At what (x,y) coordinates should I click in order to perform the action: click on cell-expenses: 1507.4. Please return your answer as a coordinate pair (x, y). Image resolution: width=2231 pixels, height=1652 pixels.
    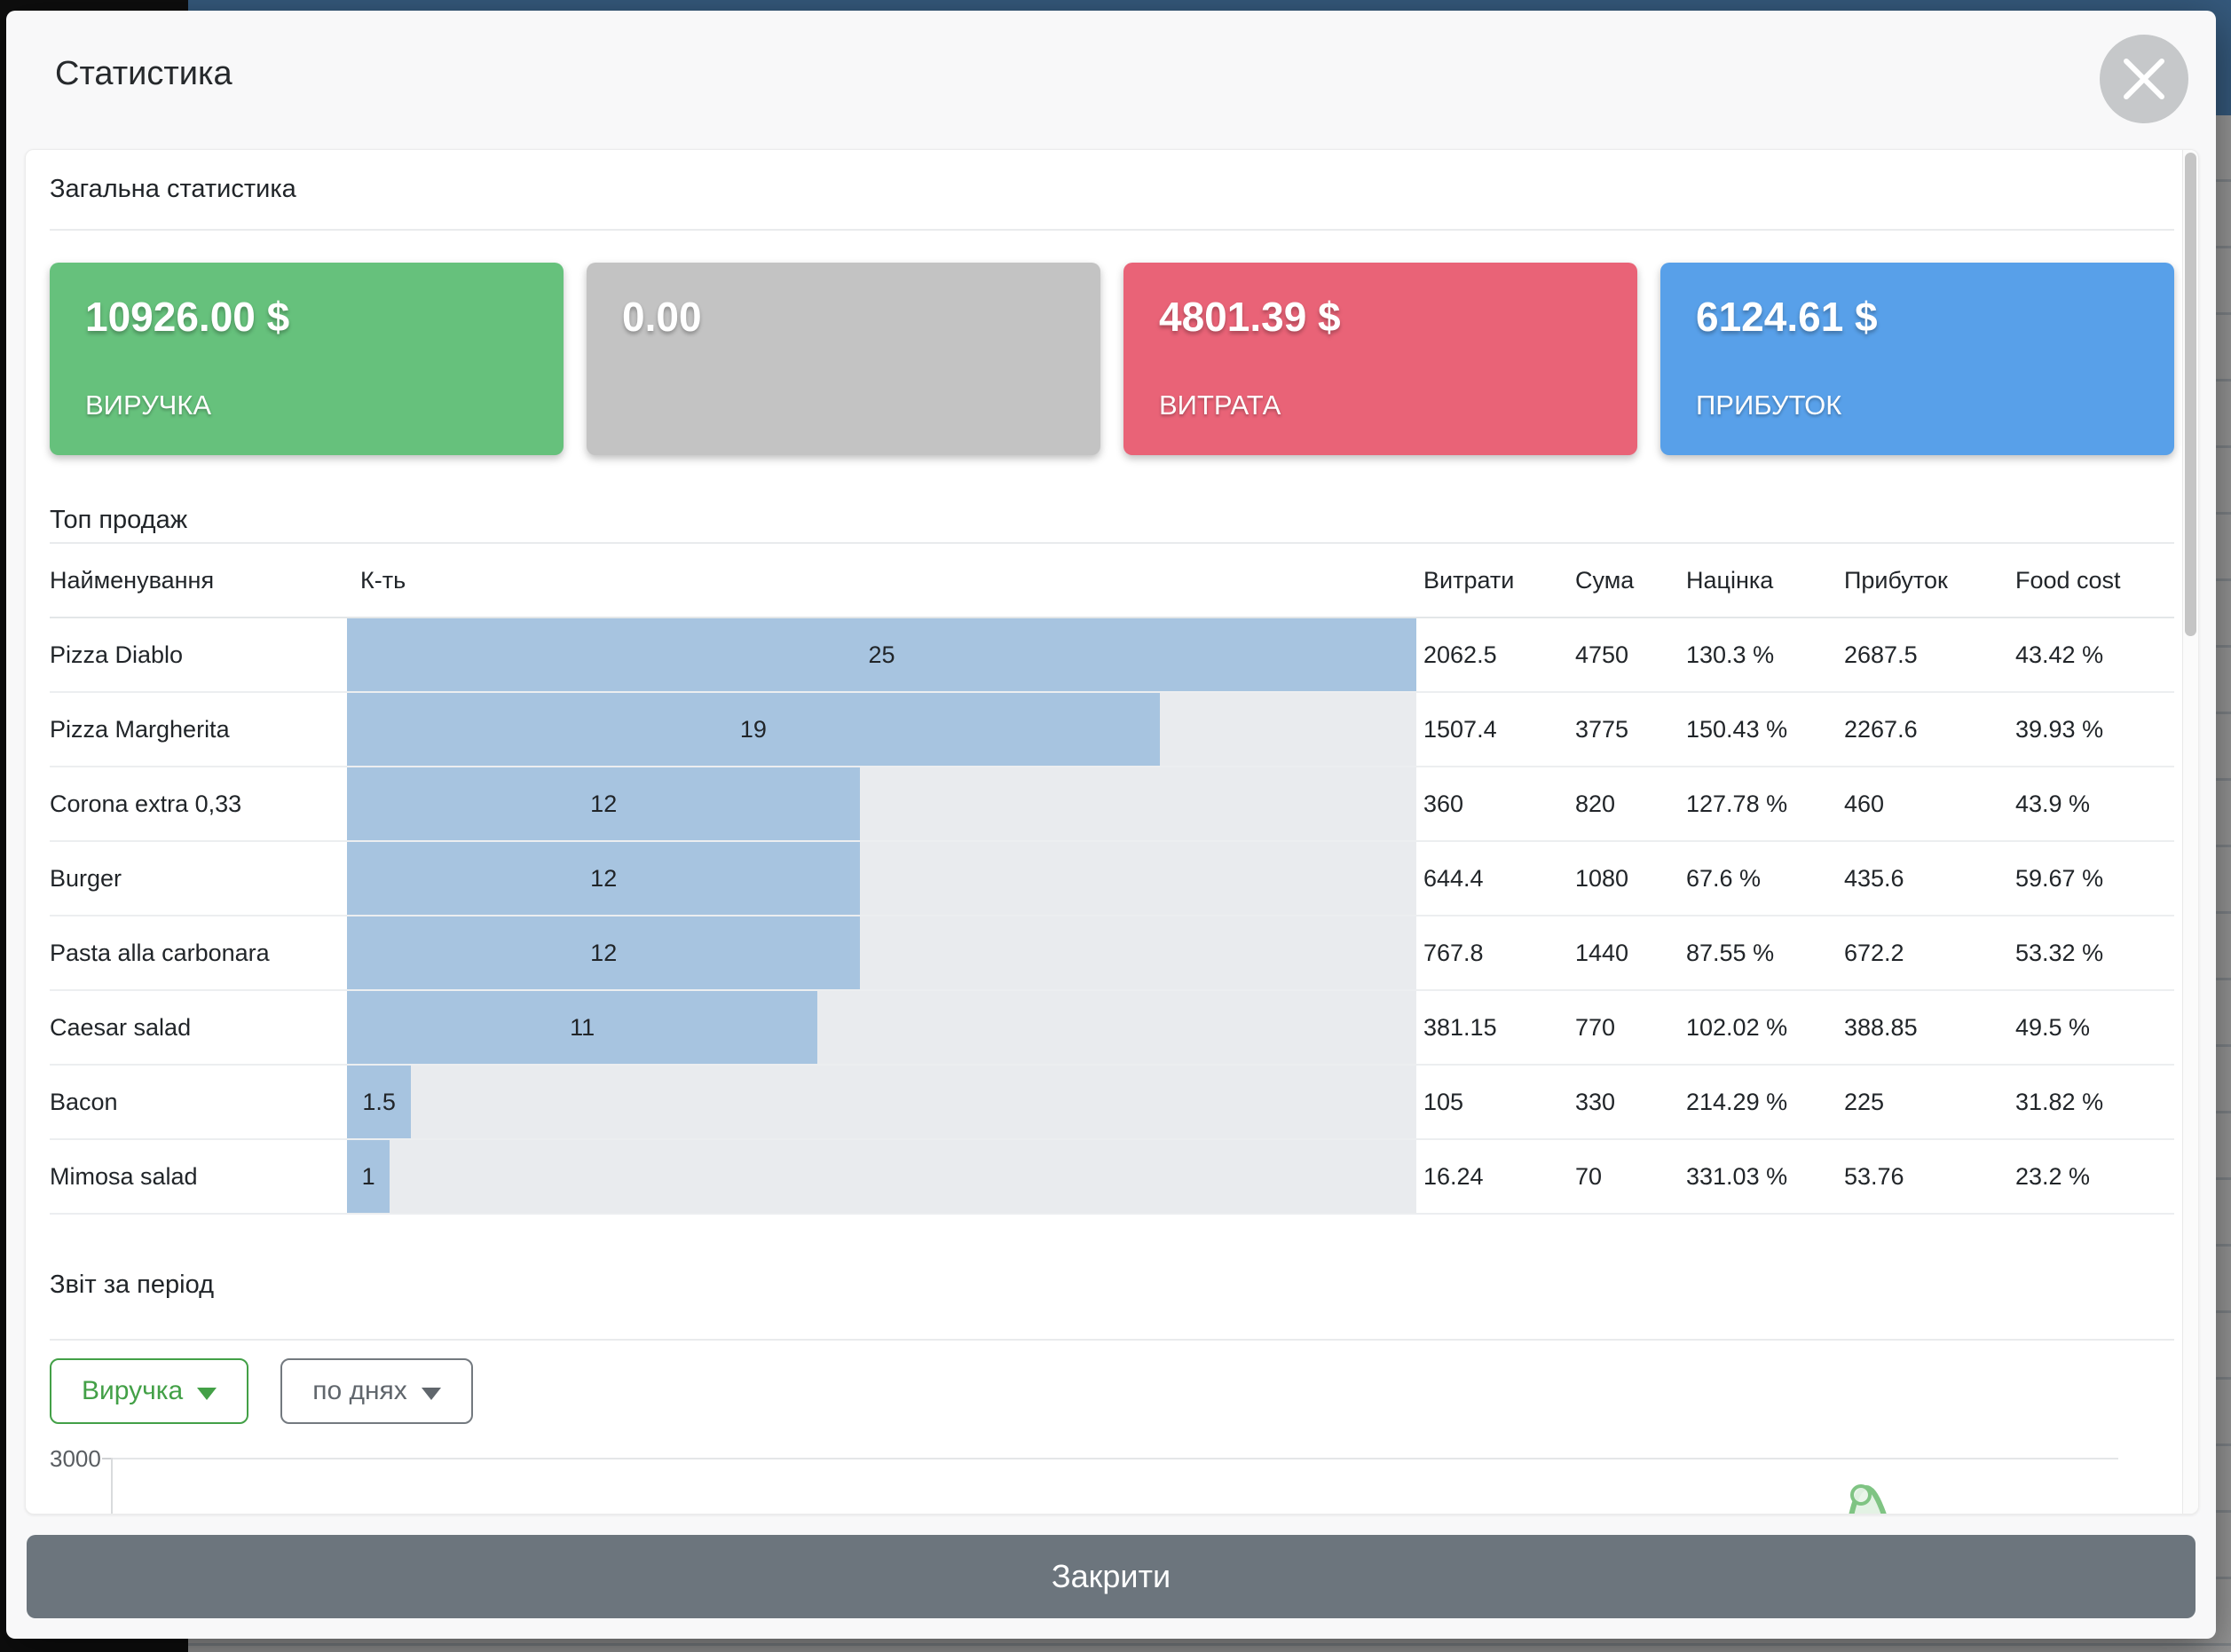
    Looking at the image, I should click on (1460, 729).